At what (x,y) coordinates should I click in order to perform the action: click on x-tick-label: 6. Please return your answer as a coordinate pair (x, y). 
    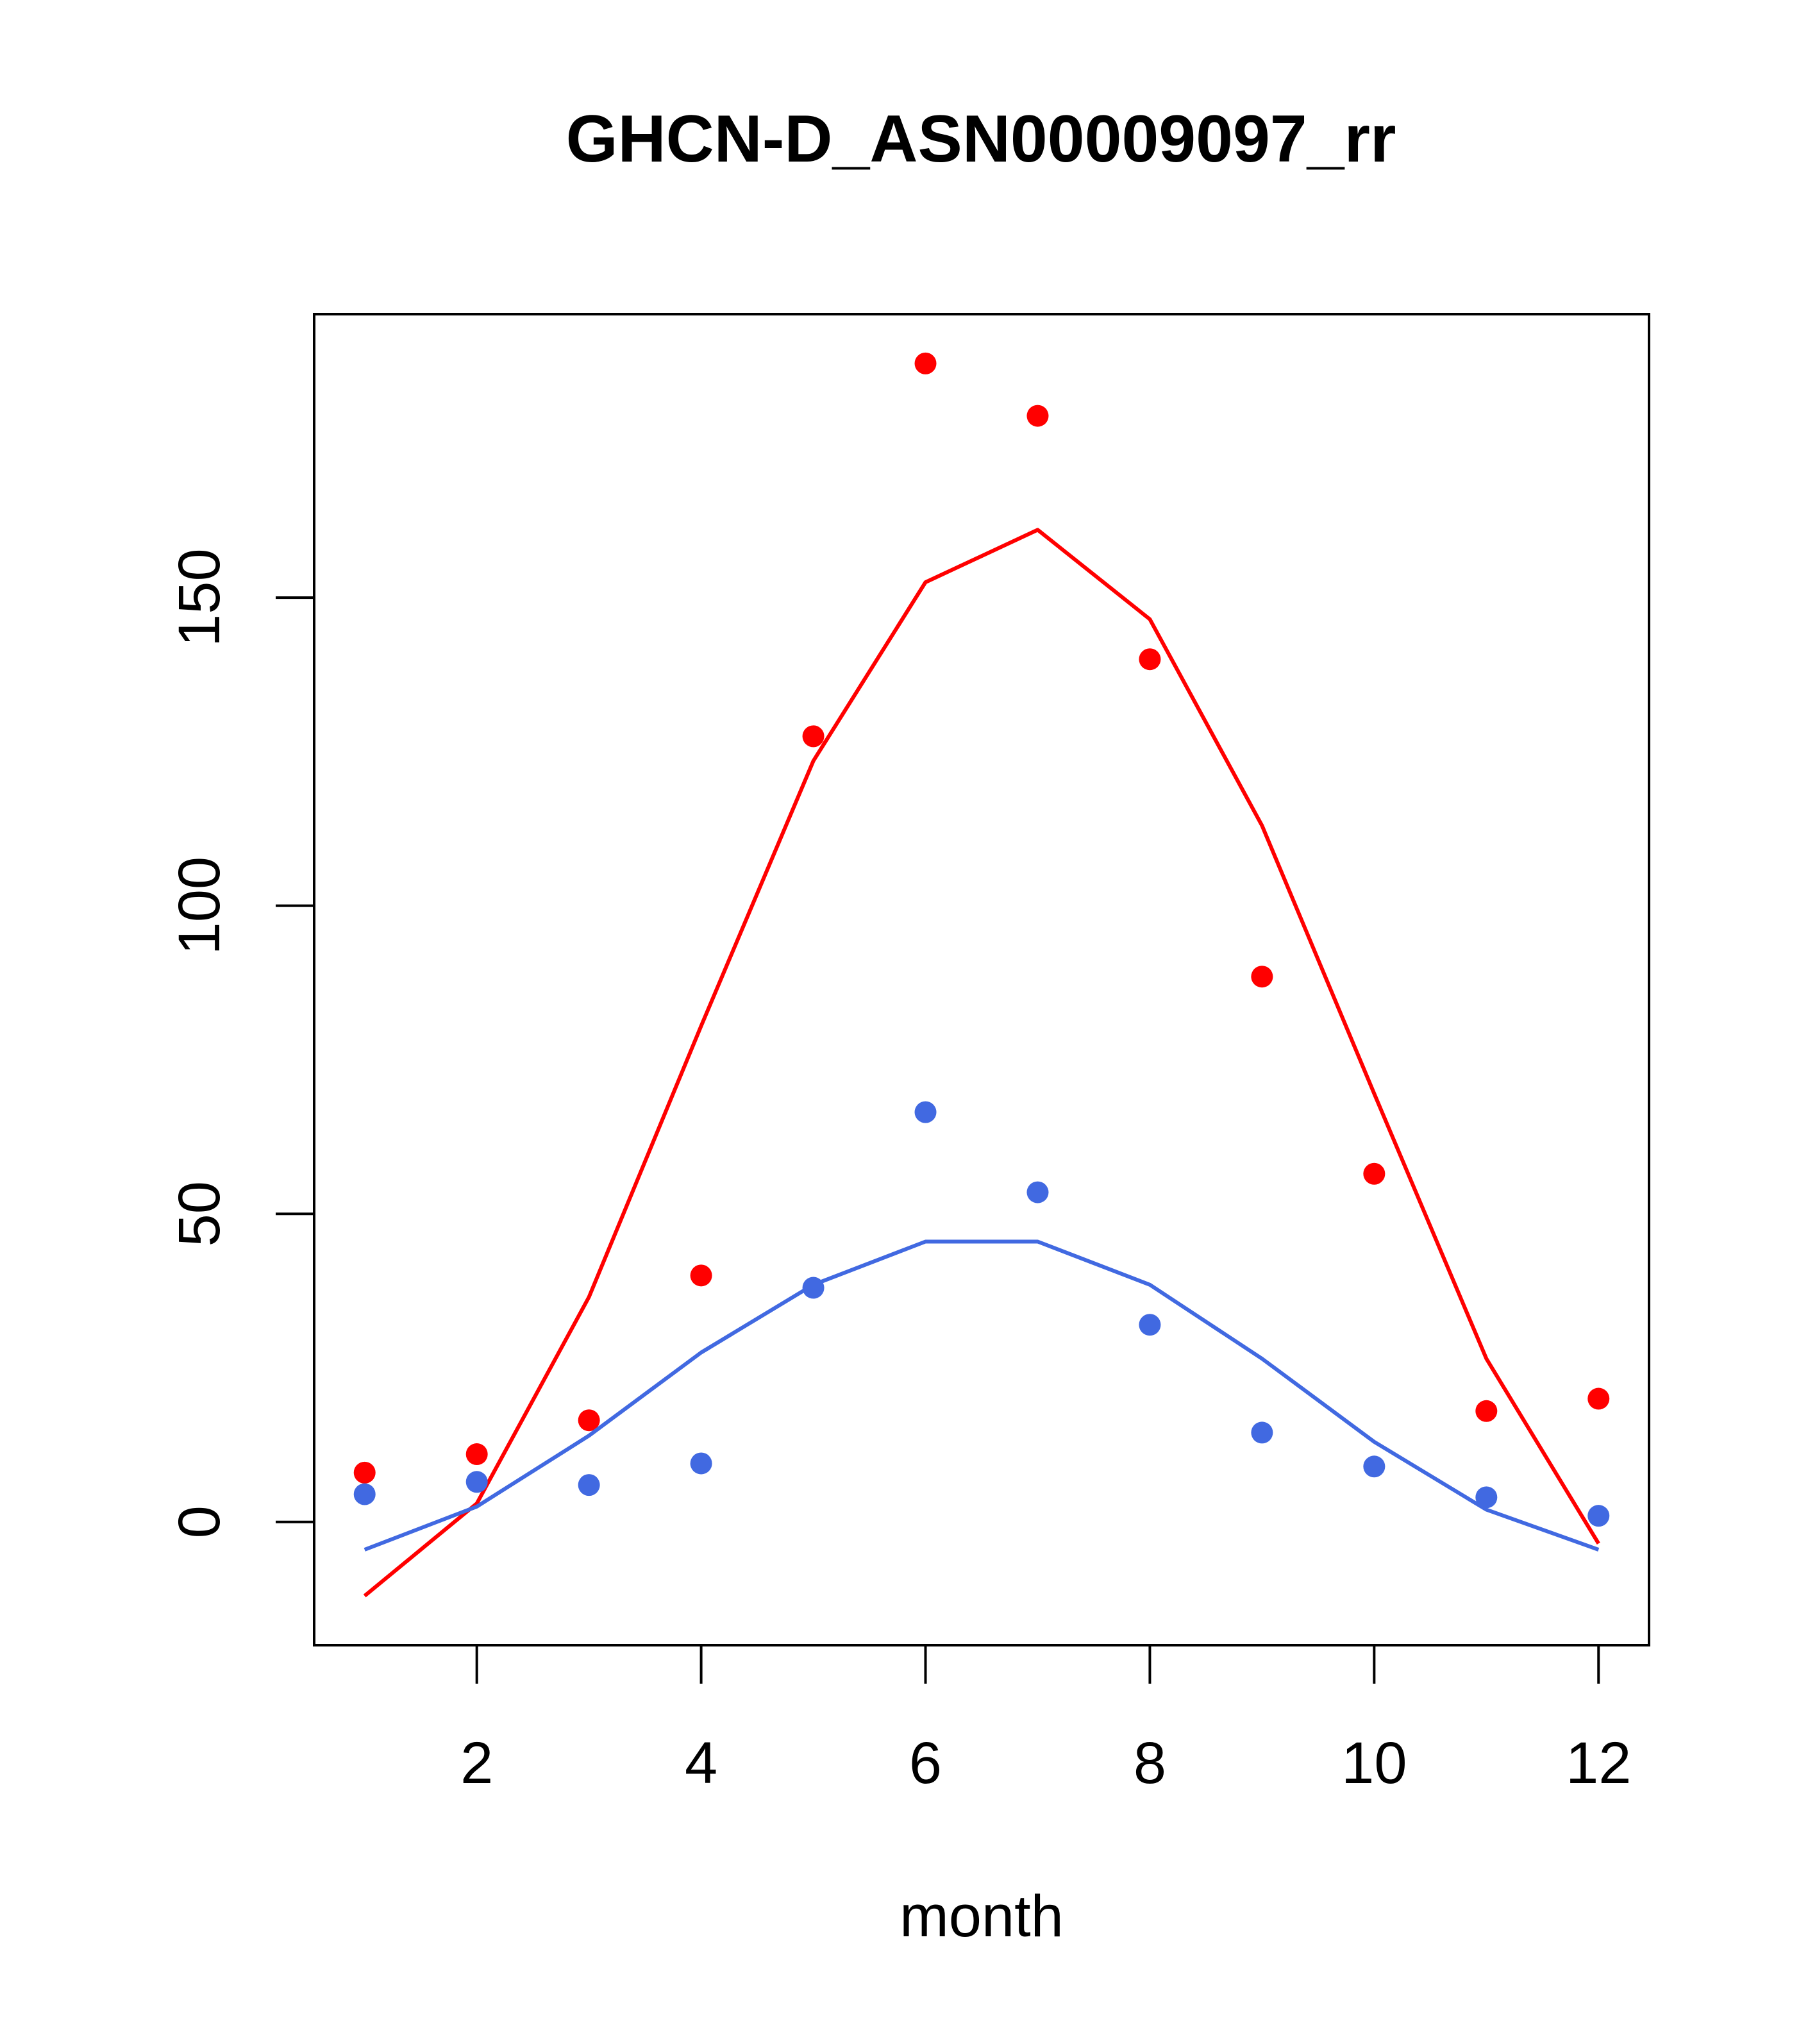
    Looking at the image, I should click on (926, 1763).